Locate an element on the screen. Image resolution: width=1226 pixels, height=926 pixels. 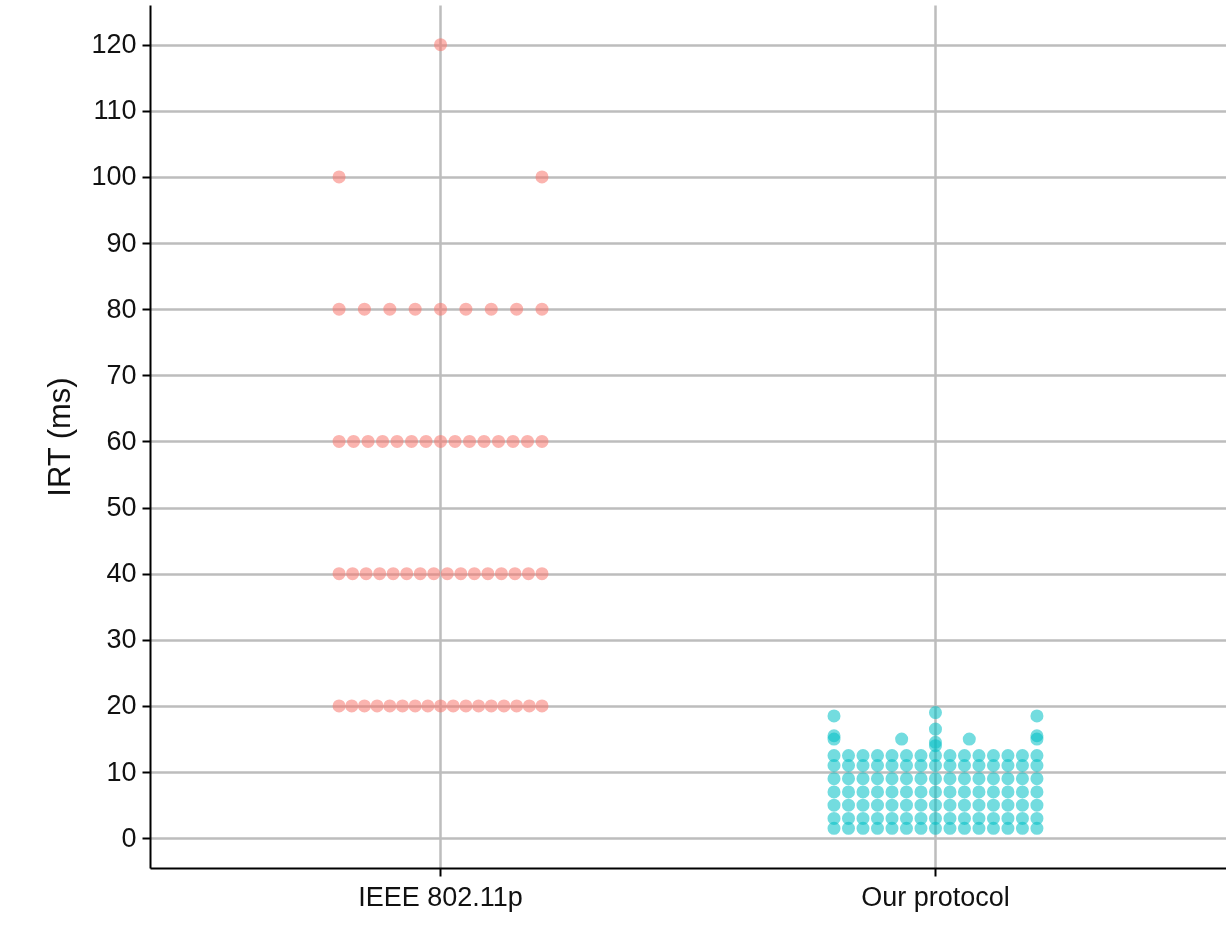
y-tick-label: 100 is located at coordinates (114, 176).